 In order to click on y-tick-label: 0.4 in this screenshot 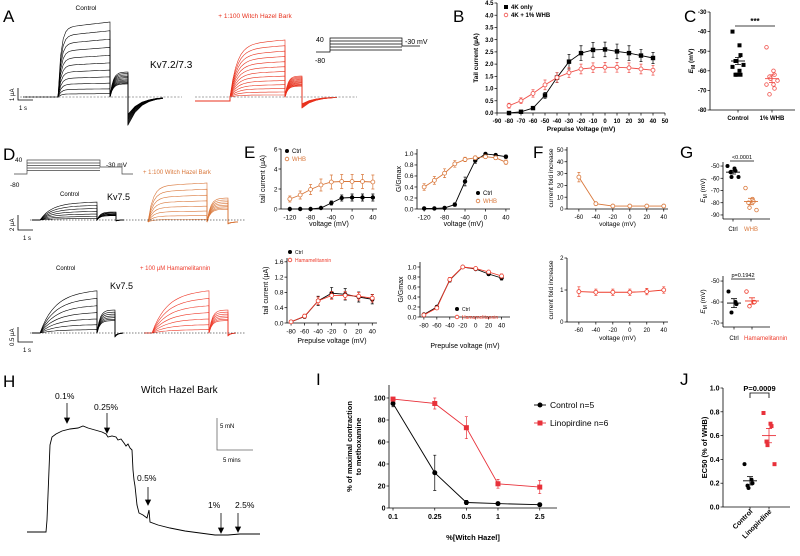, I will do `click(408, 187)`.